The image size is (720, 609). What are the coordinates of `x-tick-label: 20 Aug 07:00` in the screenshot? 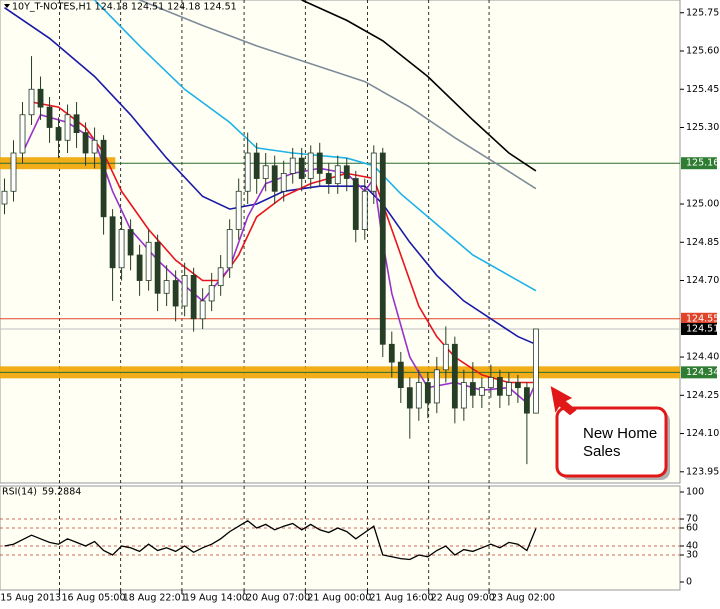 It's located at (278, 598).